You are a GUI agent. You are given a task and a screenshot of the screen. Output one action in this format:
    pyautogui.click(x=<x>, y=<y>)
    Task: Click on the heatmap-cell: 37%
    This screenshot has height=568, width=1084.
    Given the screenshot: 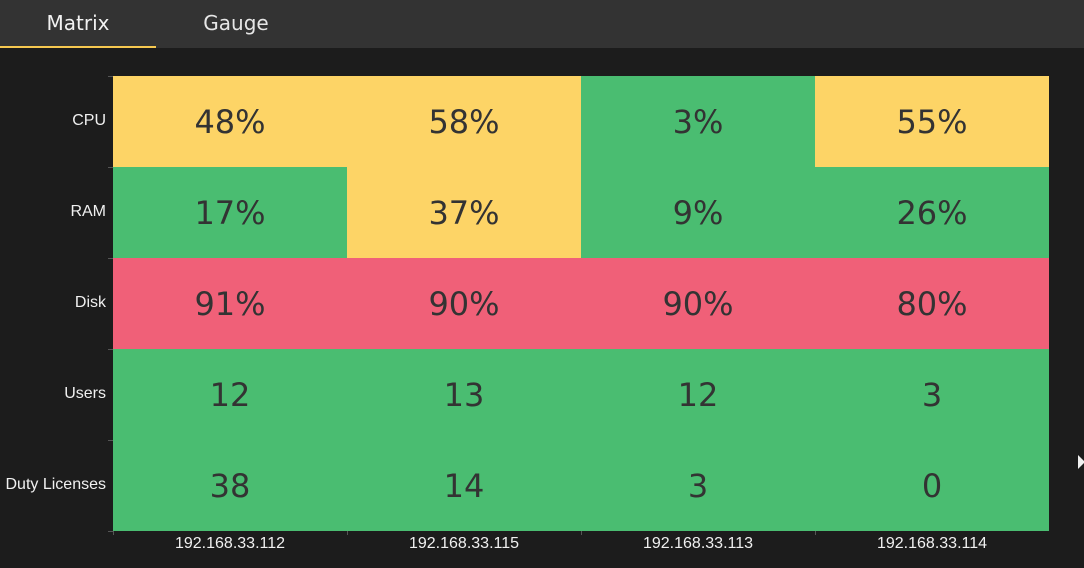 What is the action you would take?
    pyautogui.click(x=464, y=212)
    